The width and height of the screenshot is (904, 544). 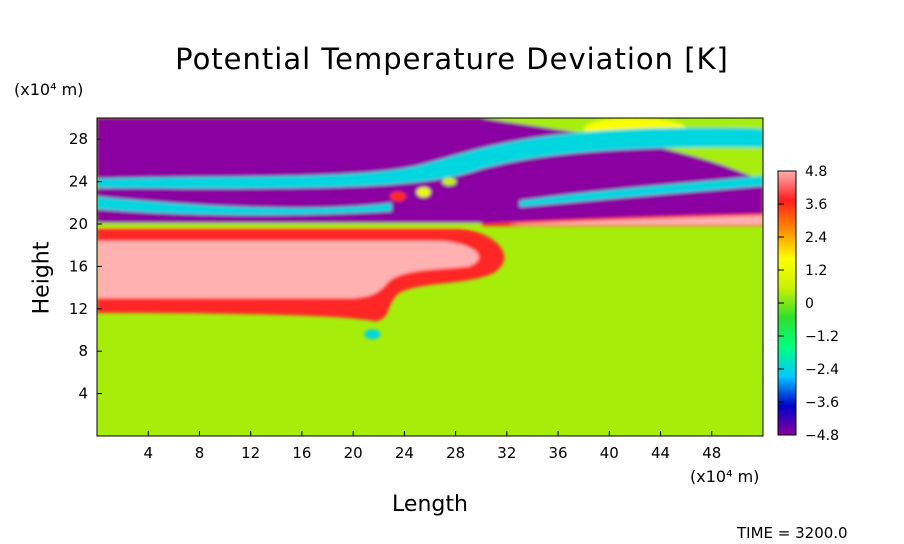 I want to click on colorbar-tick-label: −2.4, so click(x=822, y=370).